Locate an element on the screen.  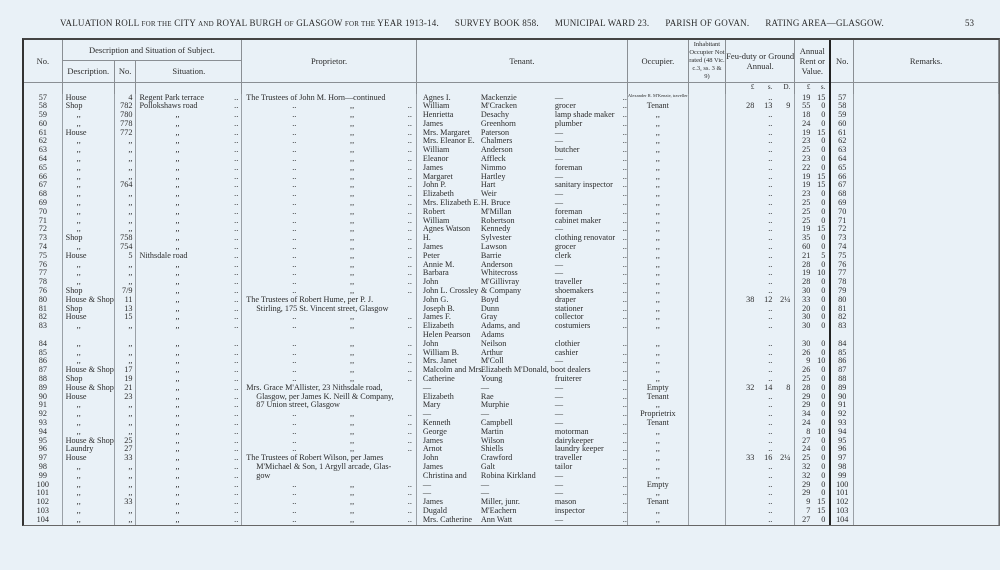
header-no: No. is located at coordinates (43, 61).